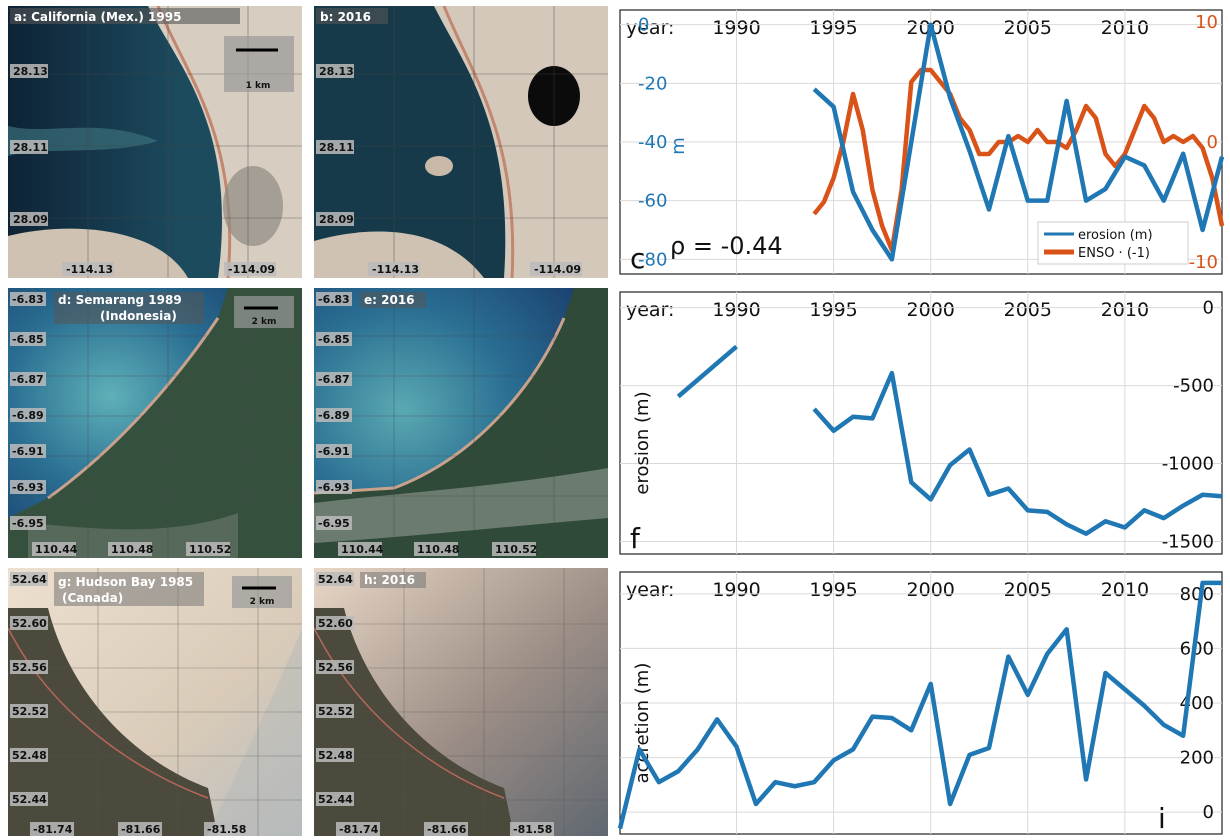  Describe the element at coordinates (1115, 235) in the screenshot. I see `legend-label: erosion (m)` at that location.